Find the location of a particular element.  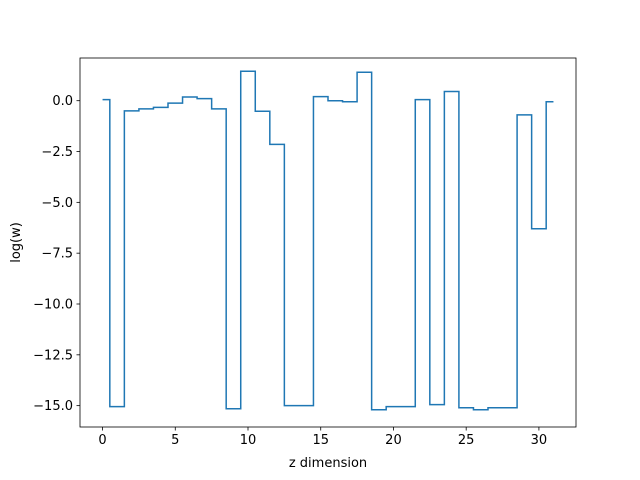

y-tick-label: −10.0 is located at coordinates (53, 305).